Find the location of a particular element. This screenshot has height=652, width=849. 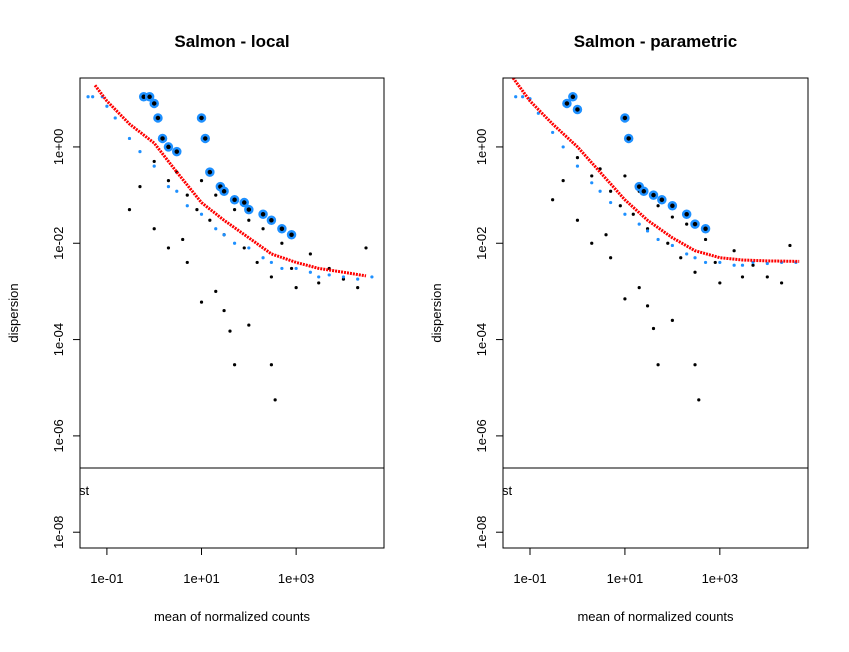

y-axis-label: dispersion is located at coordinates (436, 312).